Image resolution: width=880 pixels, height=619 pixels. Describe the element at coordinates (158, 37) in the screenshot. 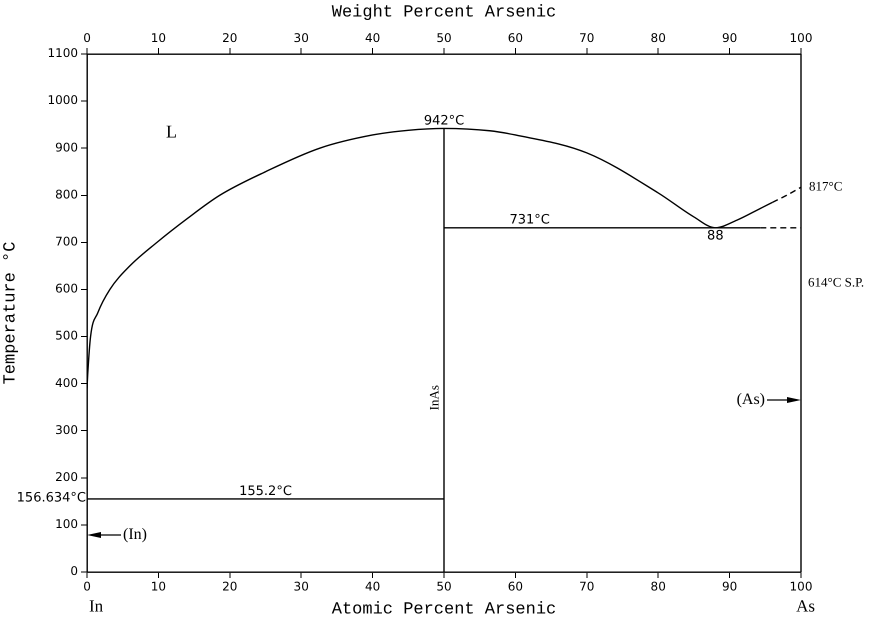

I see `x2-tick-label: 10` at that location.